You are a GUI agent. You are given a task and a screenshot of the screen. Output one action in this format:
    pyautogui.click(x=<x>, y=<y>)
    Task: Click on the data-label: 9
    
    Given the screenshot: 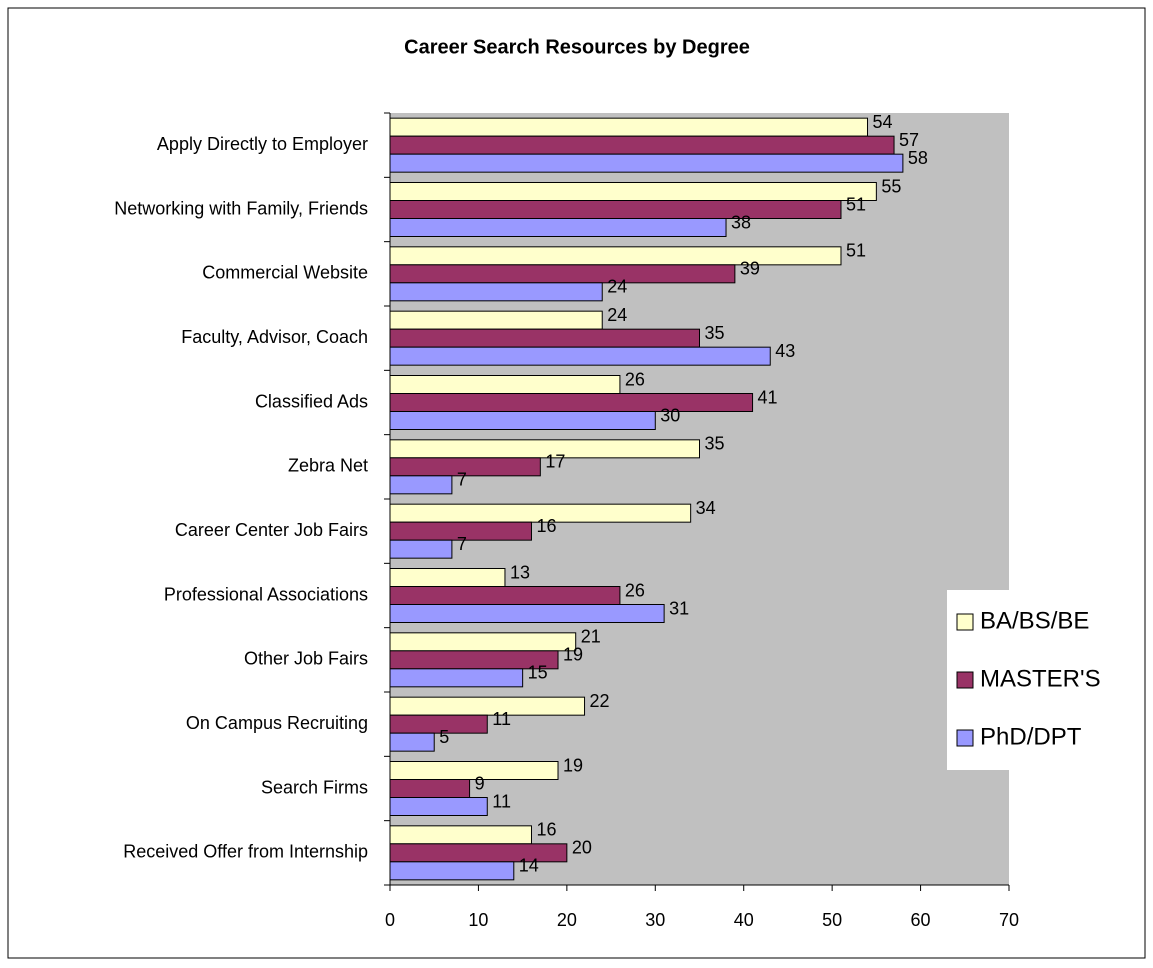 What is the action you would take?
    pyautogui.click(x=480, y=783)
    